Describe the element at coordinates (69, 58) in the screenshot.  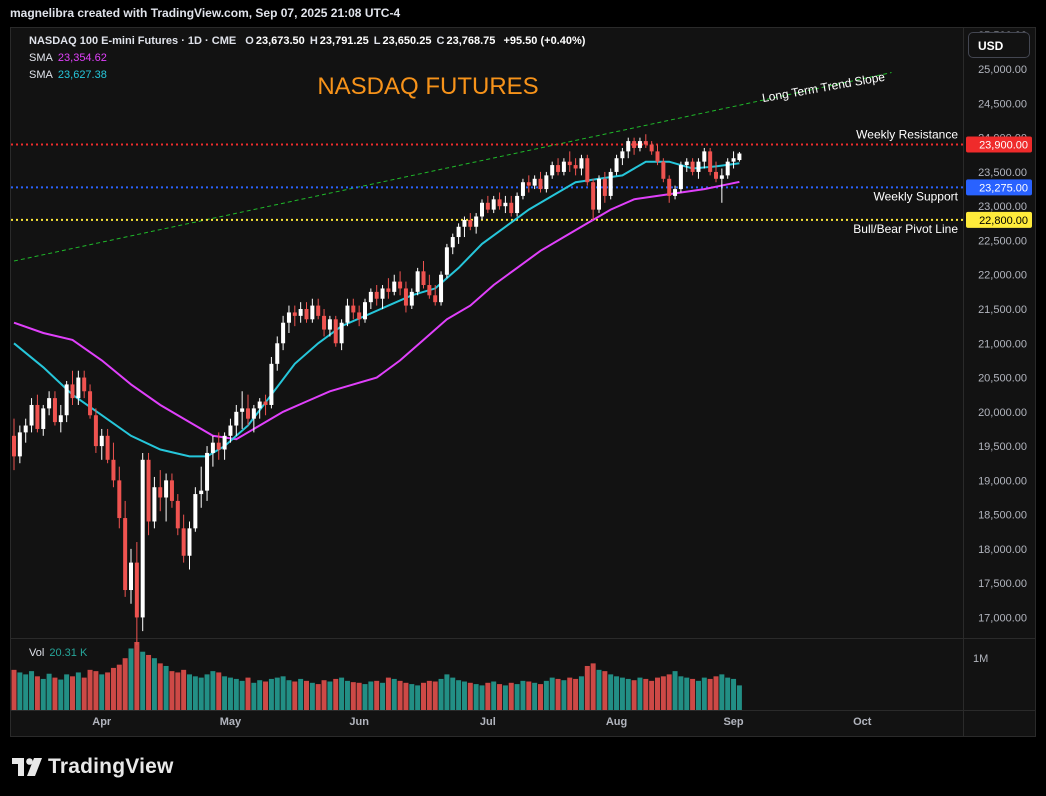
I see `legend-sma-slow: SMA 23,354.62` at that location.